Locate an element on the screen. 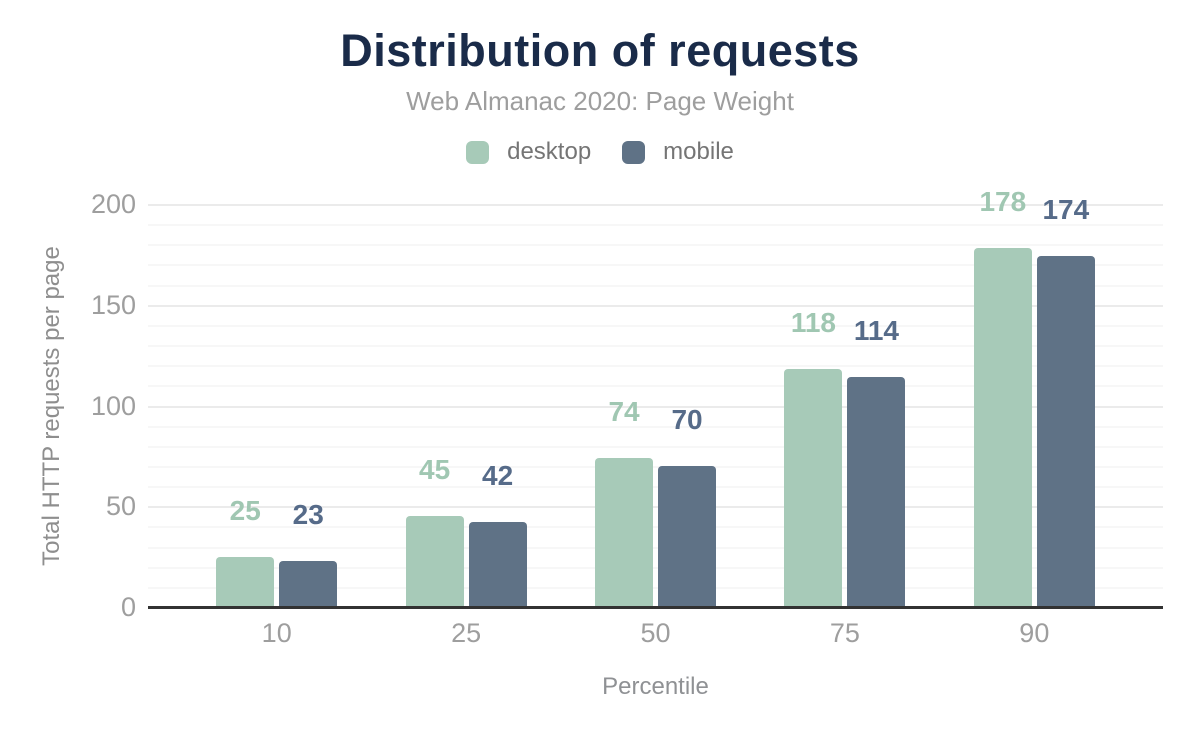 Image resolution: width=1200 pixels, height=742 pixels. bar-col-desktop-75: 118 is located at coordinates (813, 457).